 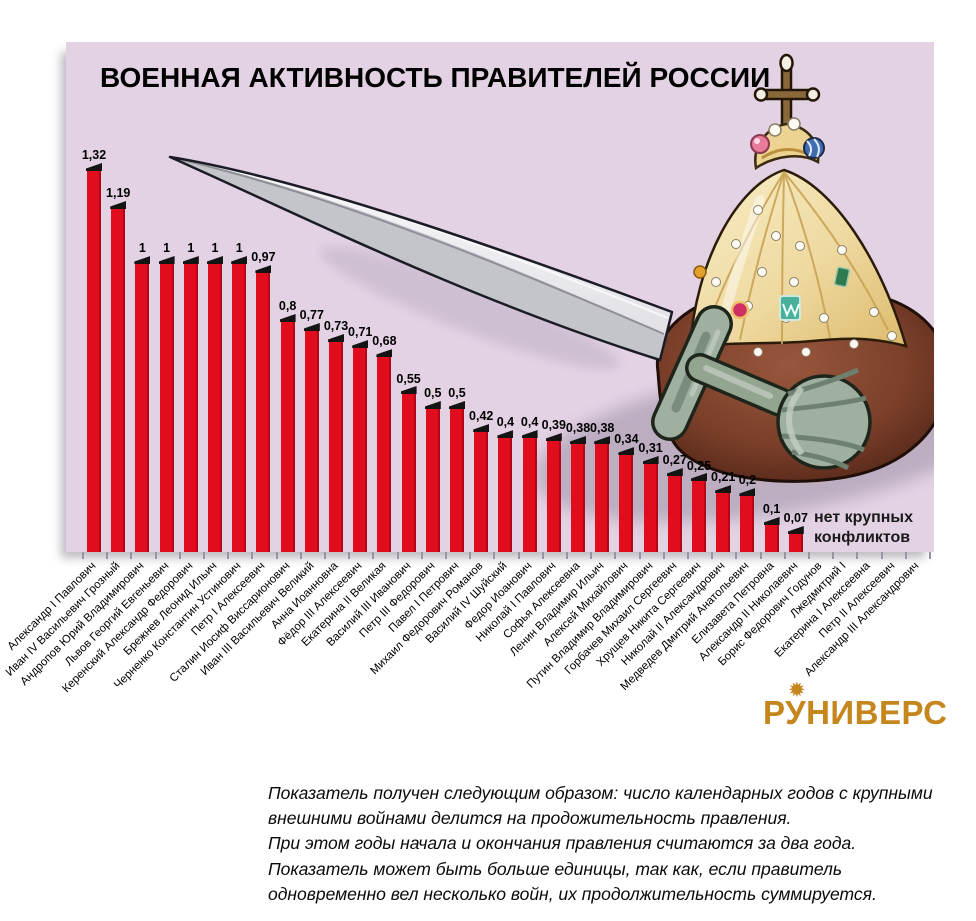 What do you see at coordinates (263, 256) in the screenshot?
I see `bar-value-label: 0,97` at bounding box center [263, 256].